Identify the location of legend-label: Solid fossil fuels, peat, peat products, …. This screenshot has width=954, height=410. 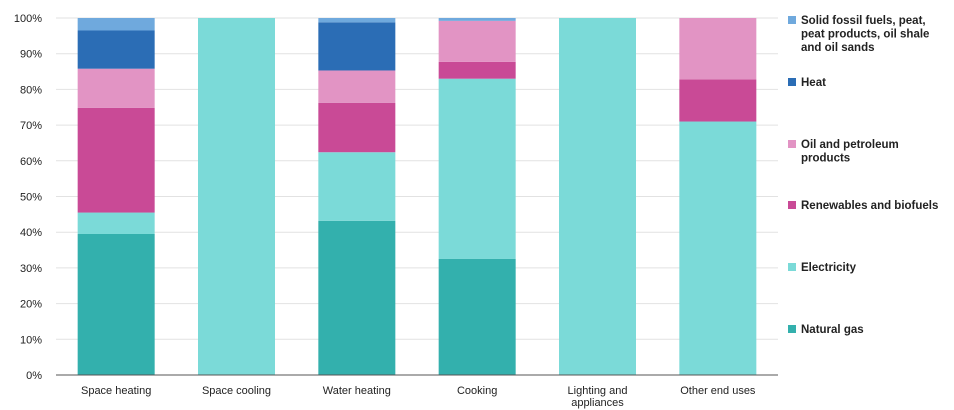
(865, 34).